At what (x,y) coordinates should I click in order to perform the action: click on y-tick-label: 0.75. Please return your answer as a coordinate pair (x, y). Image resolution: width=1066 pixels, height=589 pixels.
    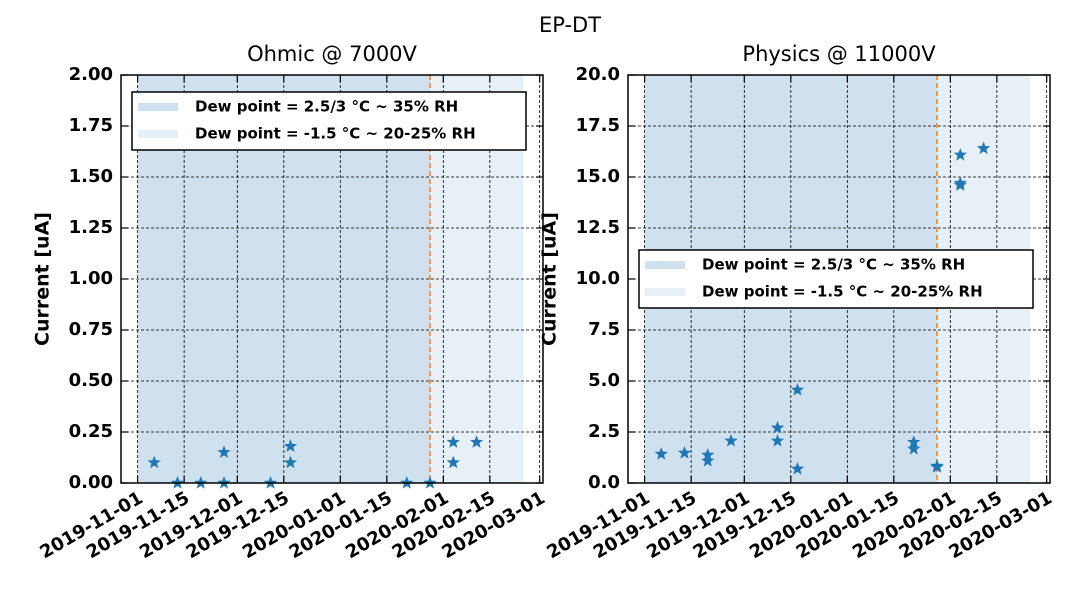
    Looking at the image, I should click on (91, 329).